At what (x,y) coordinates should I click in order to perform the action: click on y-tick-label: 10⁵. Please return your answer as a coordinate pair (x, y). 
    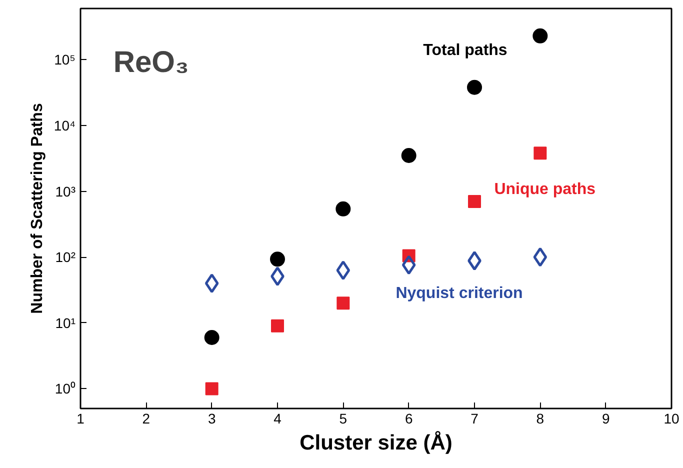
    Looking at the image, I should click on (65, 60).